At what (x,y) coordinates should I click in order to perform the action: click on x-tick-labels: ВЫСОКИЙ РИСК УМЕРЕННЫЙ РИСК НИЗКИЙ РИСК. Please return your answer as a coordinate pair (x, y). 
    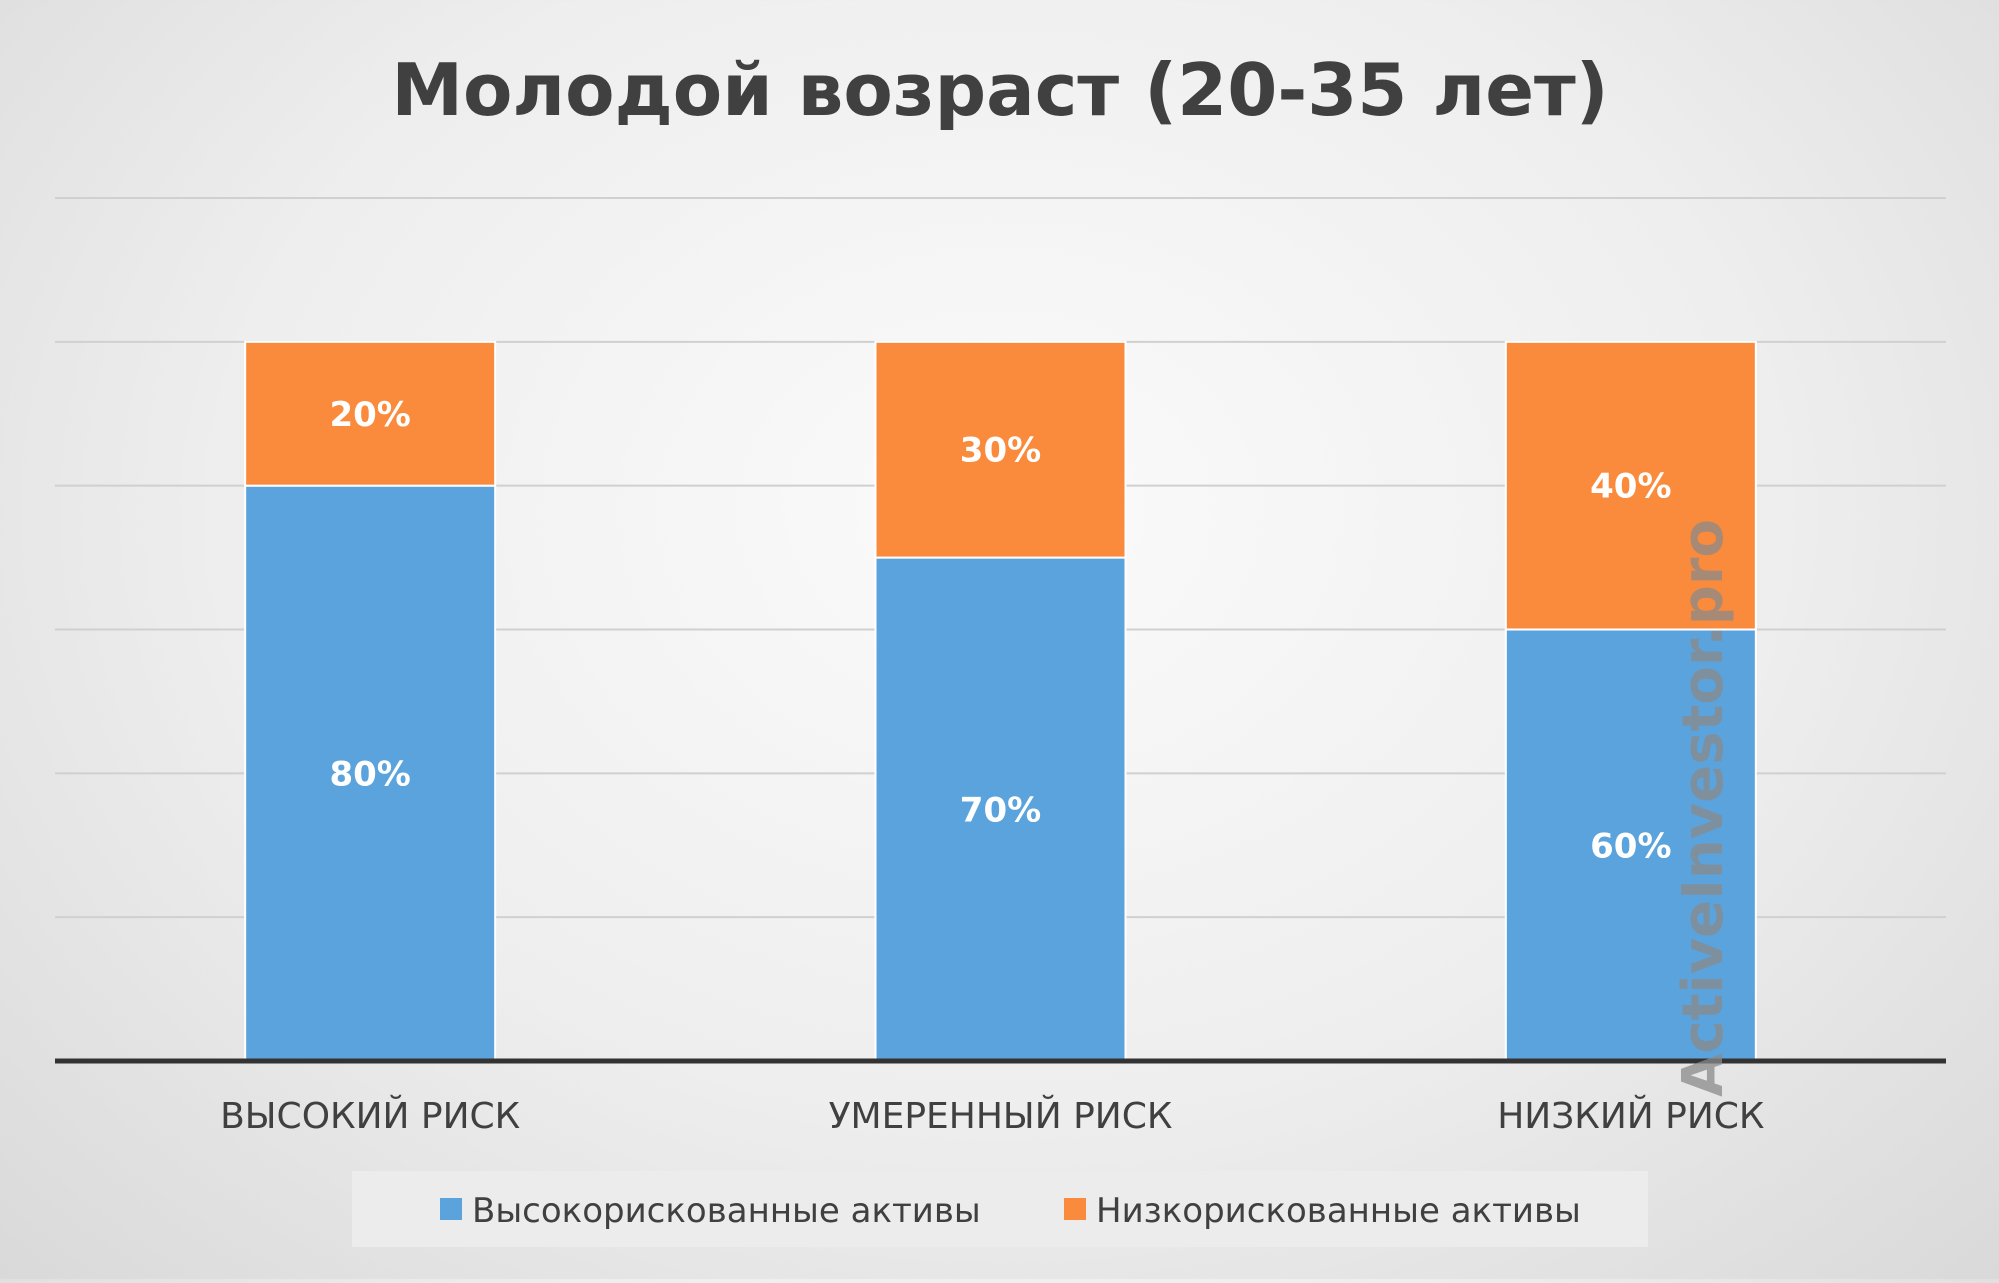
    Looking at the image, I should click on (992, 1116).